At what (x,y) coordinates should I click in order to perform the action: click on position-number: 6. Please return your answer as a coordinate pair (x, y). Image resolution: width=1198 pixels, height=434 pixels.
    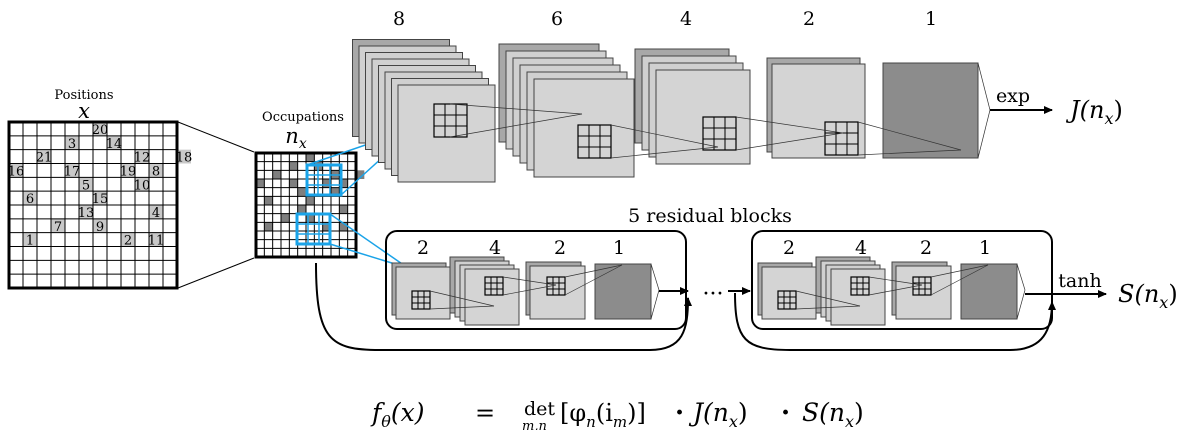
    Looking at the image, I should click on (30, 199).